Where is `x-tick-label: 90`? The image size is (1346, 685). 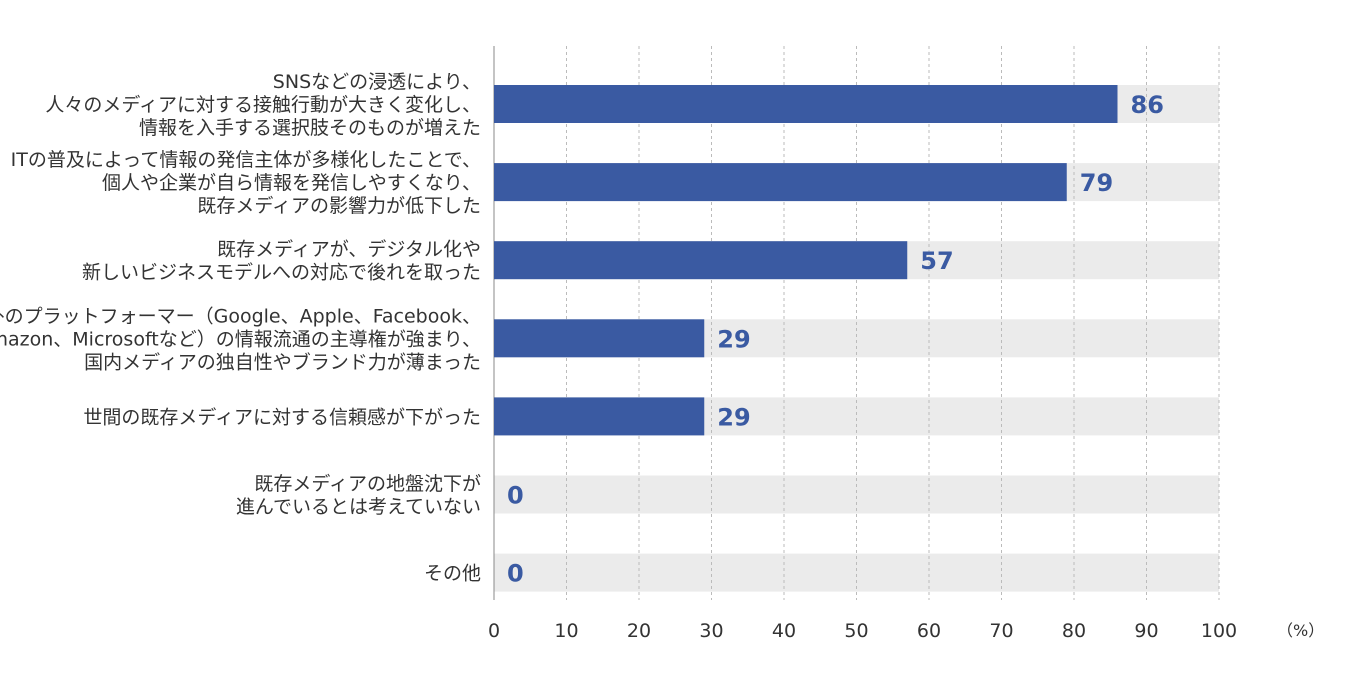
x-tick-label: 90 is located at coordinates (1146, 631).